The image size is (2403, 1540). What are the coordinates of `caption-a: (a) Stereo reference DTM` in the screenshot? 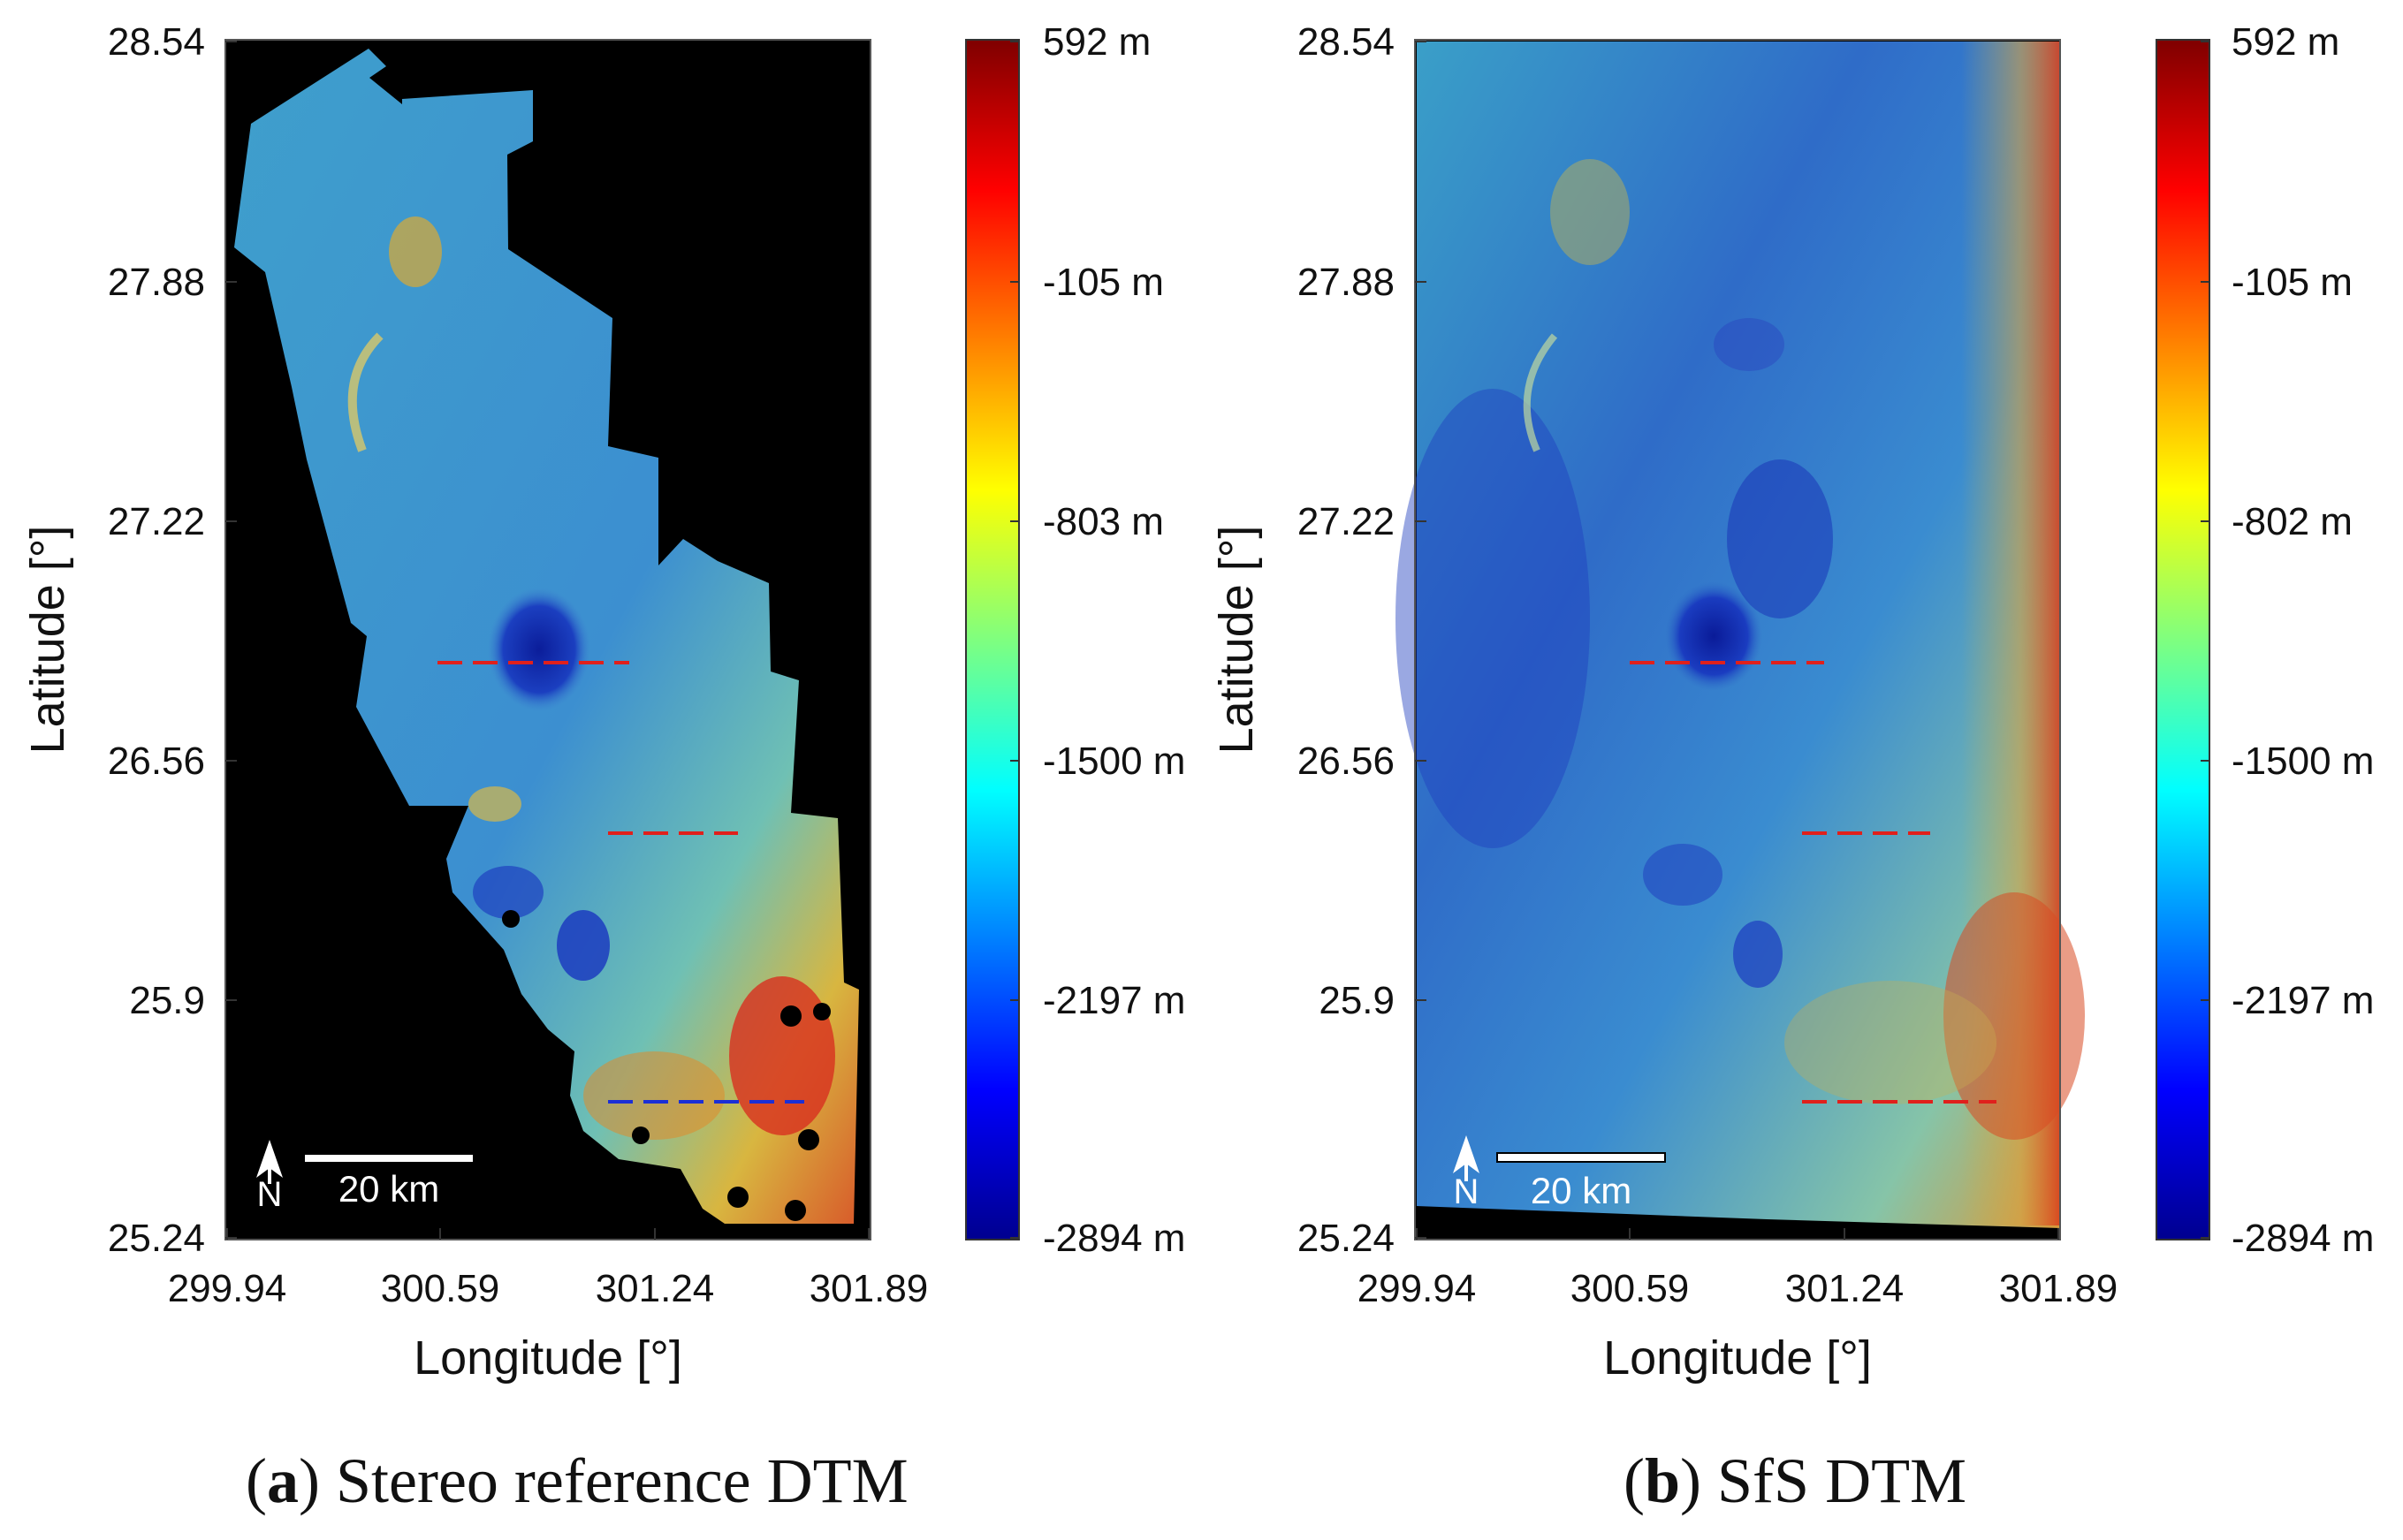 It's located at (577, 1480).